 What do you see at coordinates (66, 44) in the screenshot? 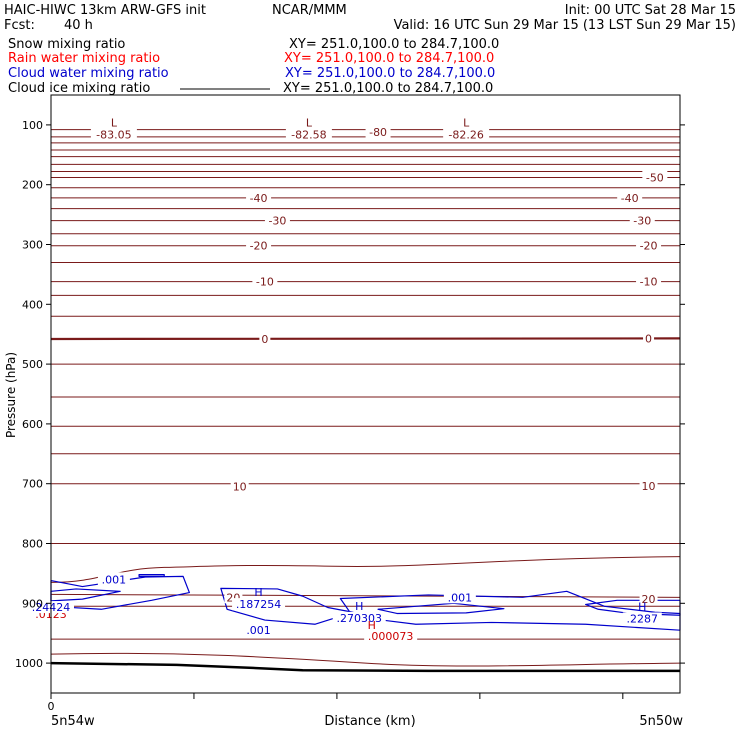
I see `field-name-snow: Snow mixing ratio` at bounding box center [66, 44].